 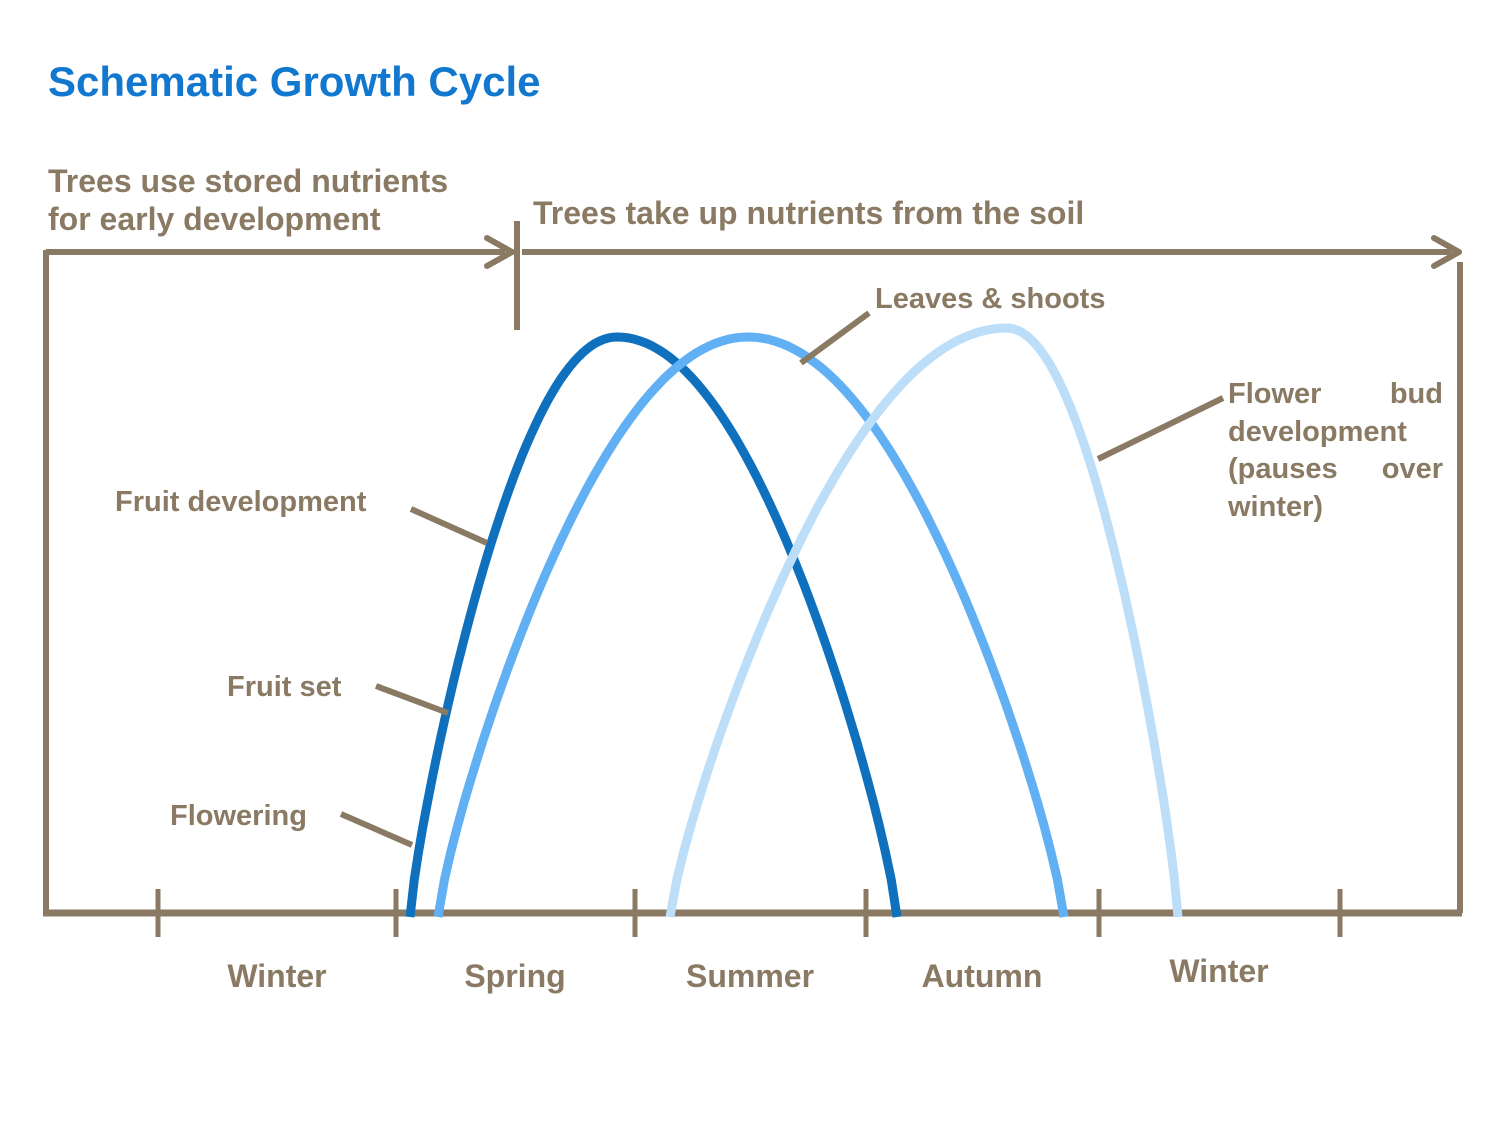 I want to click on annotation-flowering: Flowering, so click(x=238, y=816).